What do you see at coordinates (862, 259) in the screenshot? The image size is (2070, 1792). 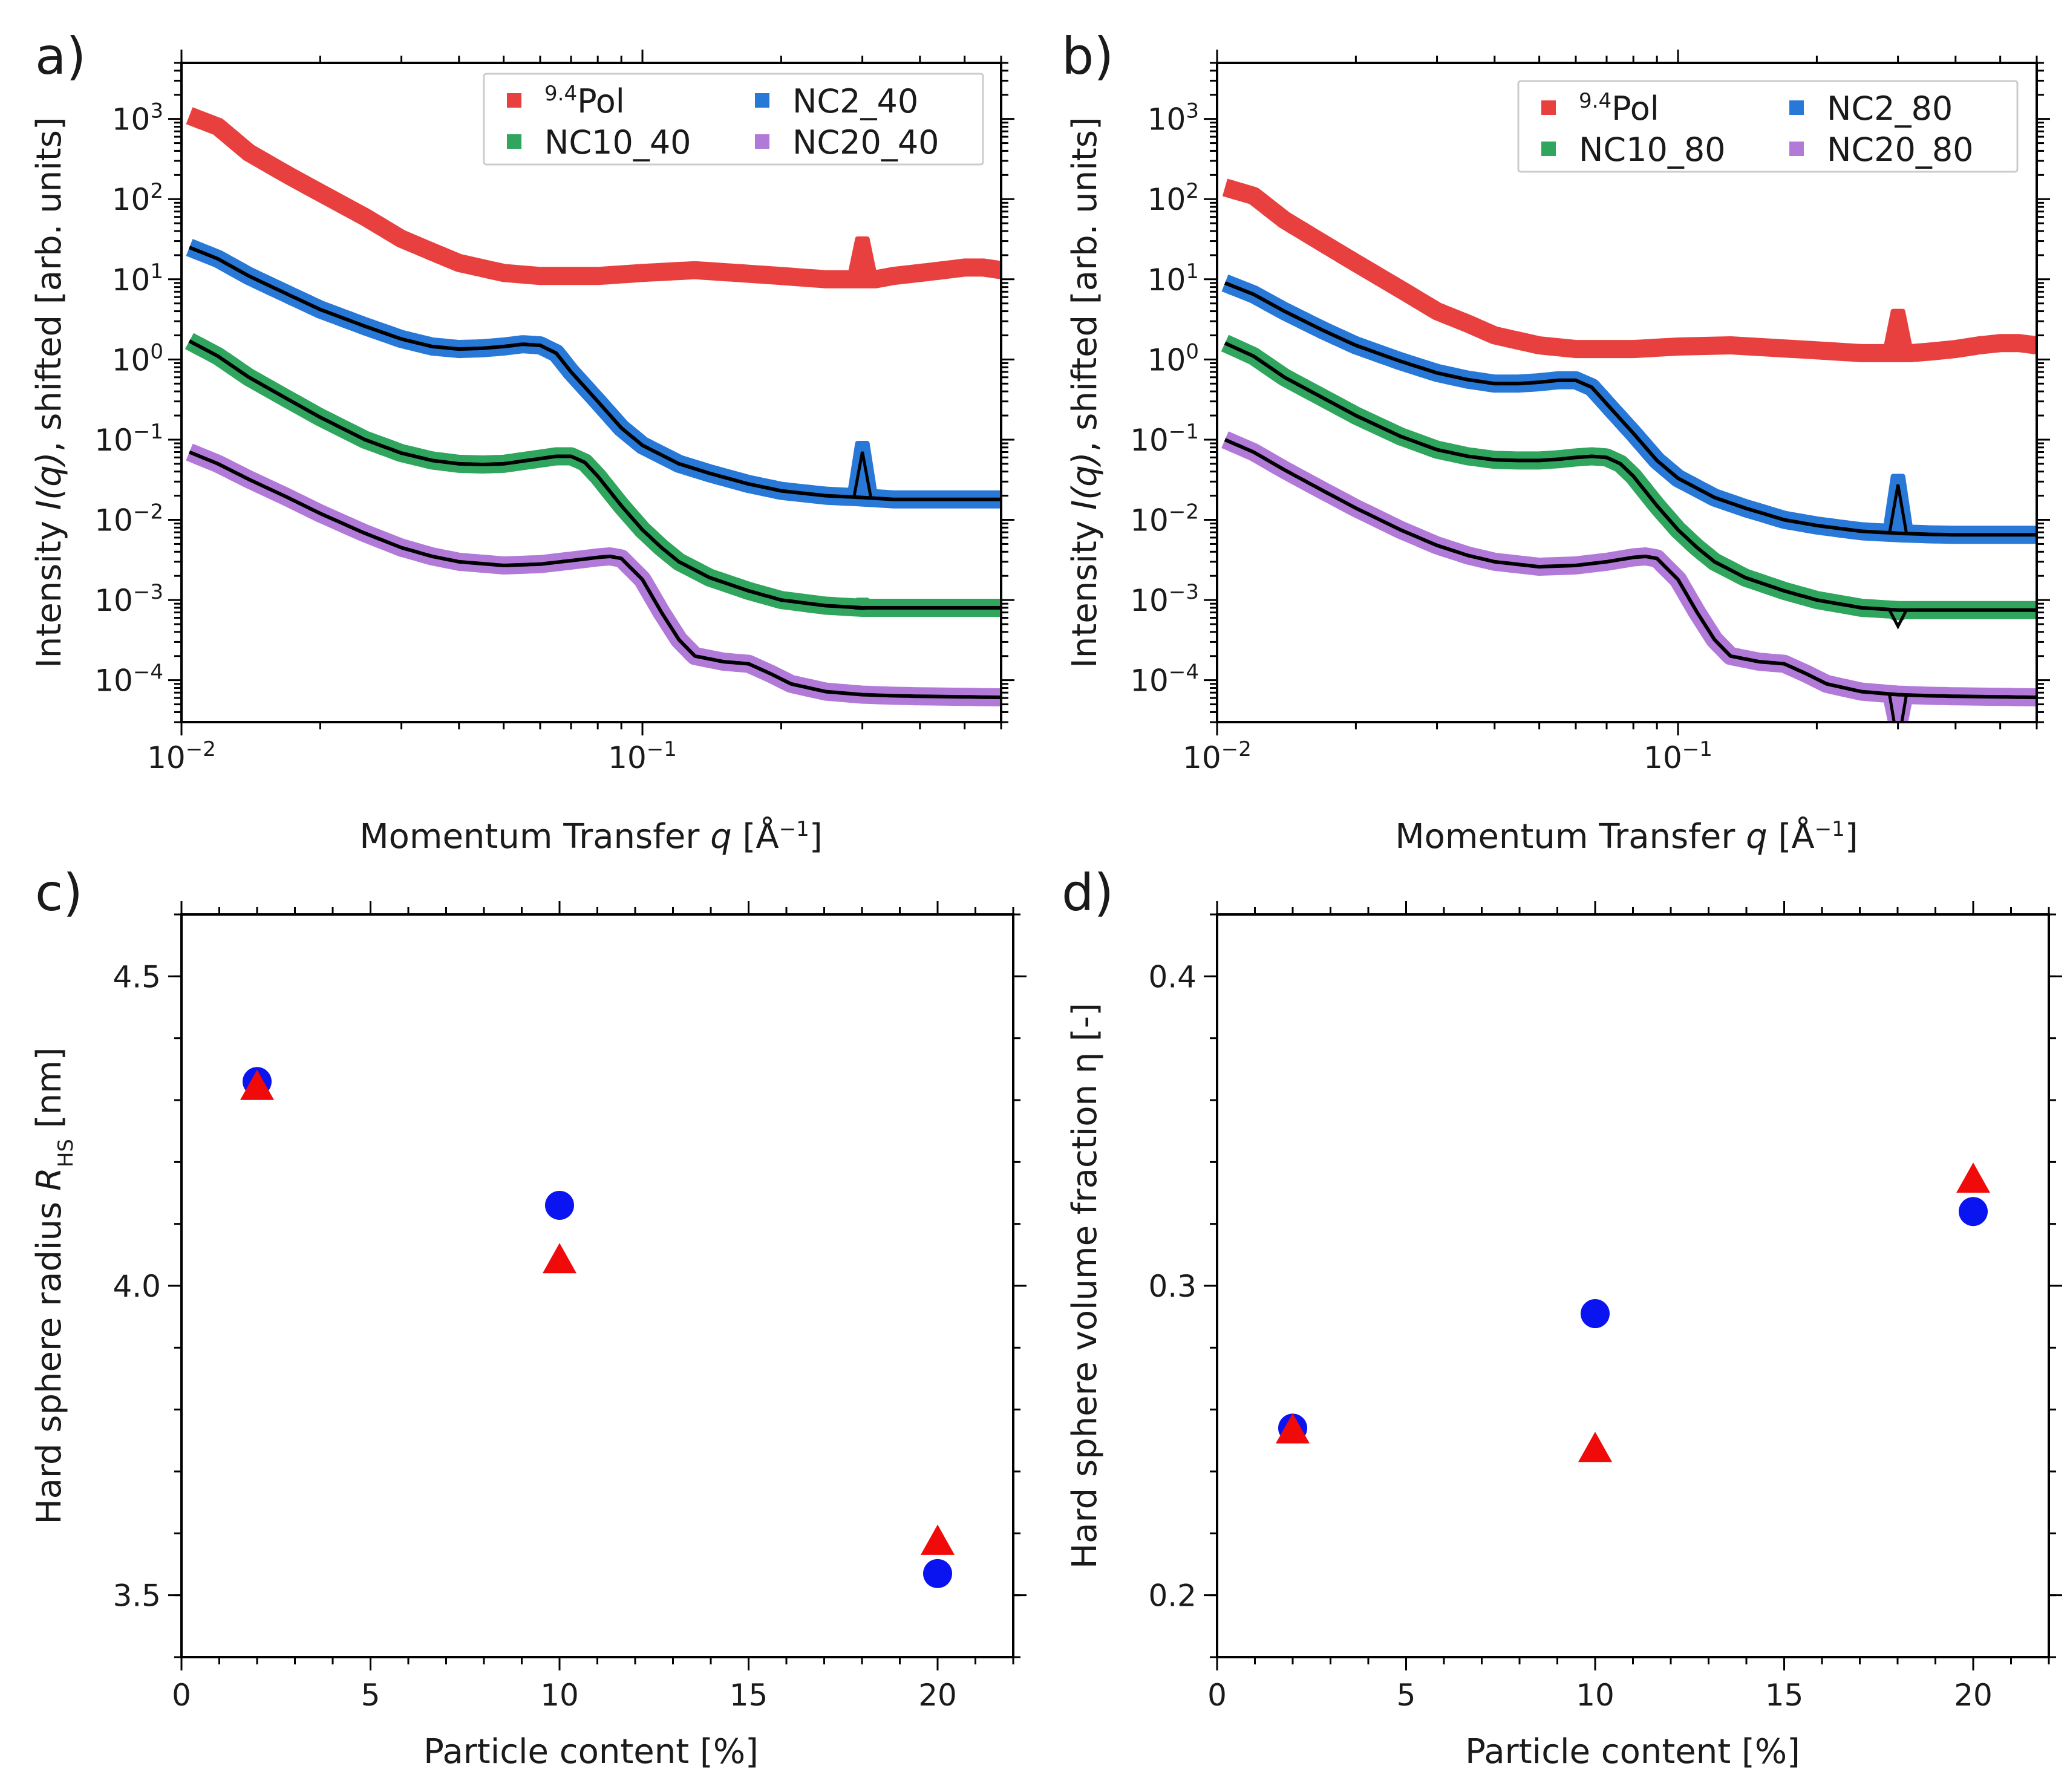 I see `series-pol-peak` at bounding box center [862, 259].